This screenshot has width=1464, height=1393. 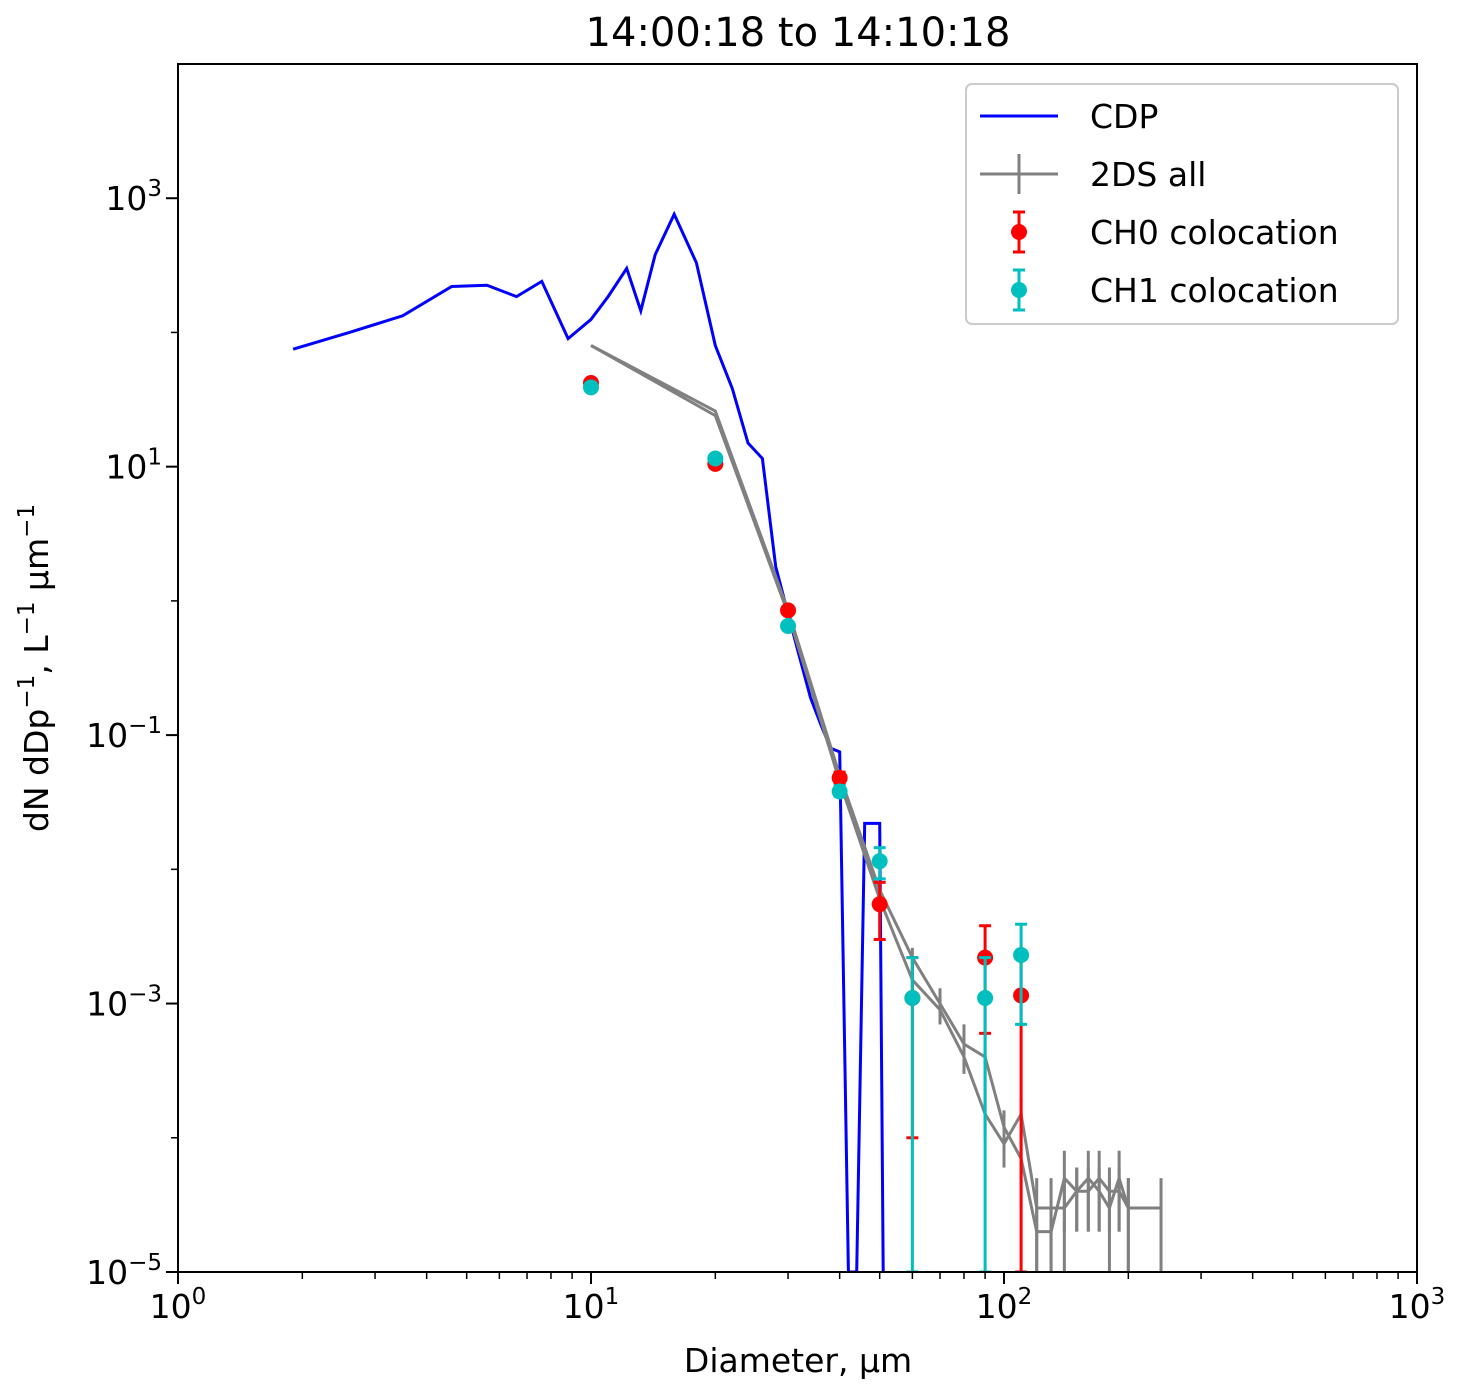 I want to click on y-tick-label: 10⁻⁵, so click(x=124, y=1271).